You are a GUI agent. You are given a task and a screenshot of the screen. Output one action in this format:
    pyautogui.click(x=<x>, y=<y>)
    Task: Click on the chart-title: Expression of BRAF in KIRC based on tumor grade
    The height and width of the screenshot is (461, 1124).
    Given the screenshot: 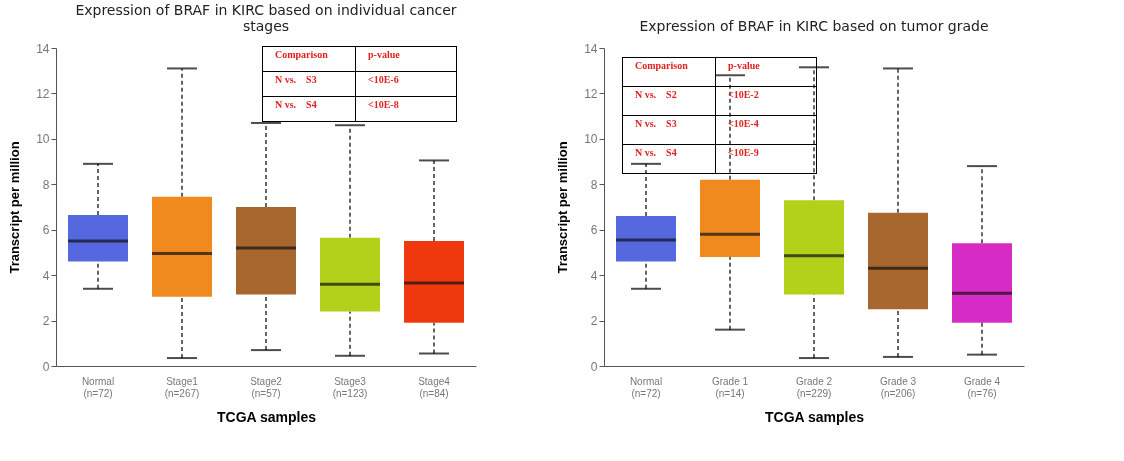 What is the action you would take?
    pyautogui.click(x=814, y=26)
    